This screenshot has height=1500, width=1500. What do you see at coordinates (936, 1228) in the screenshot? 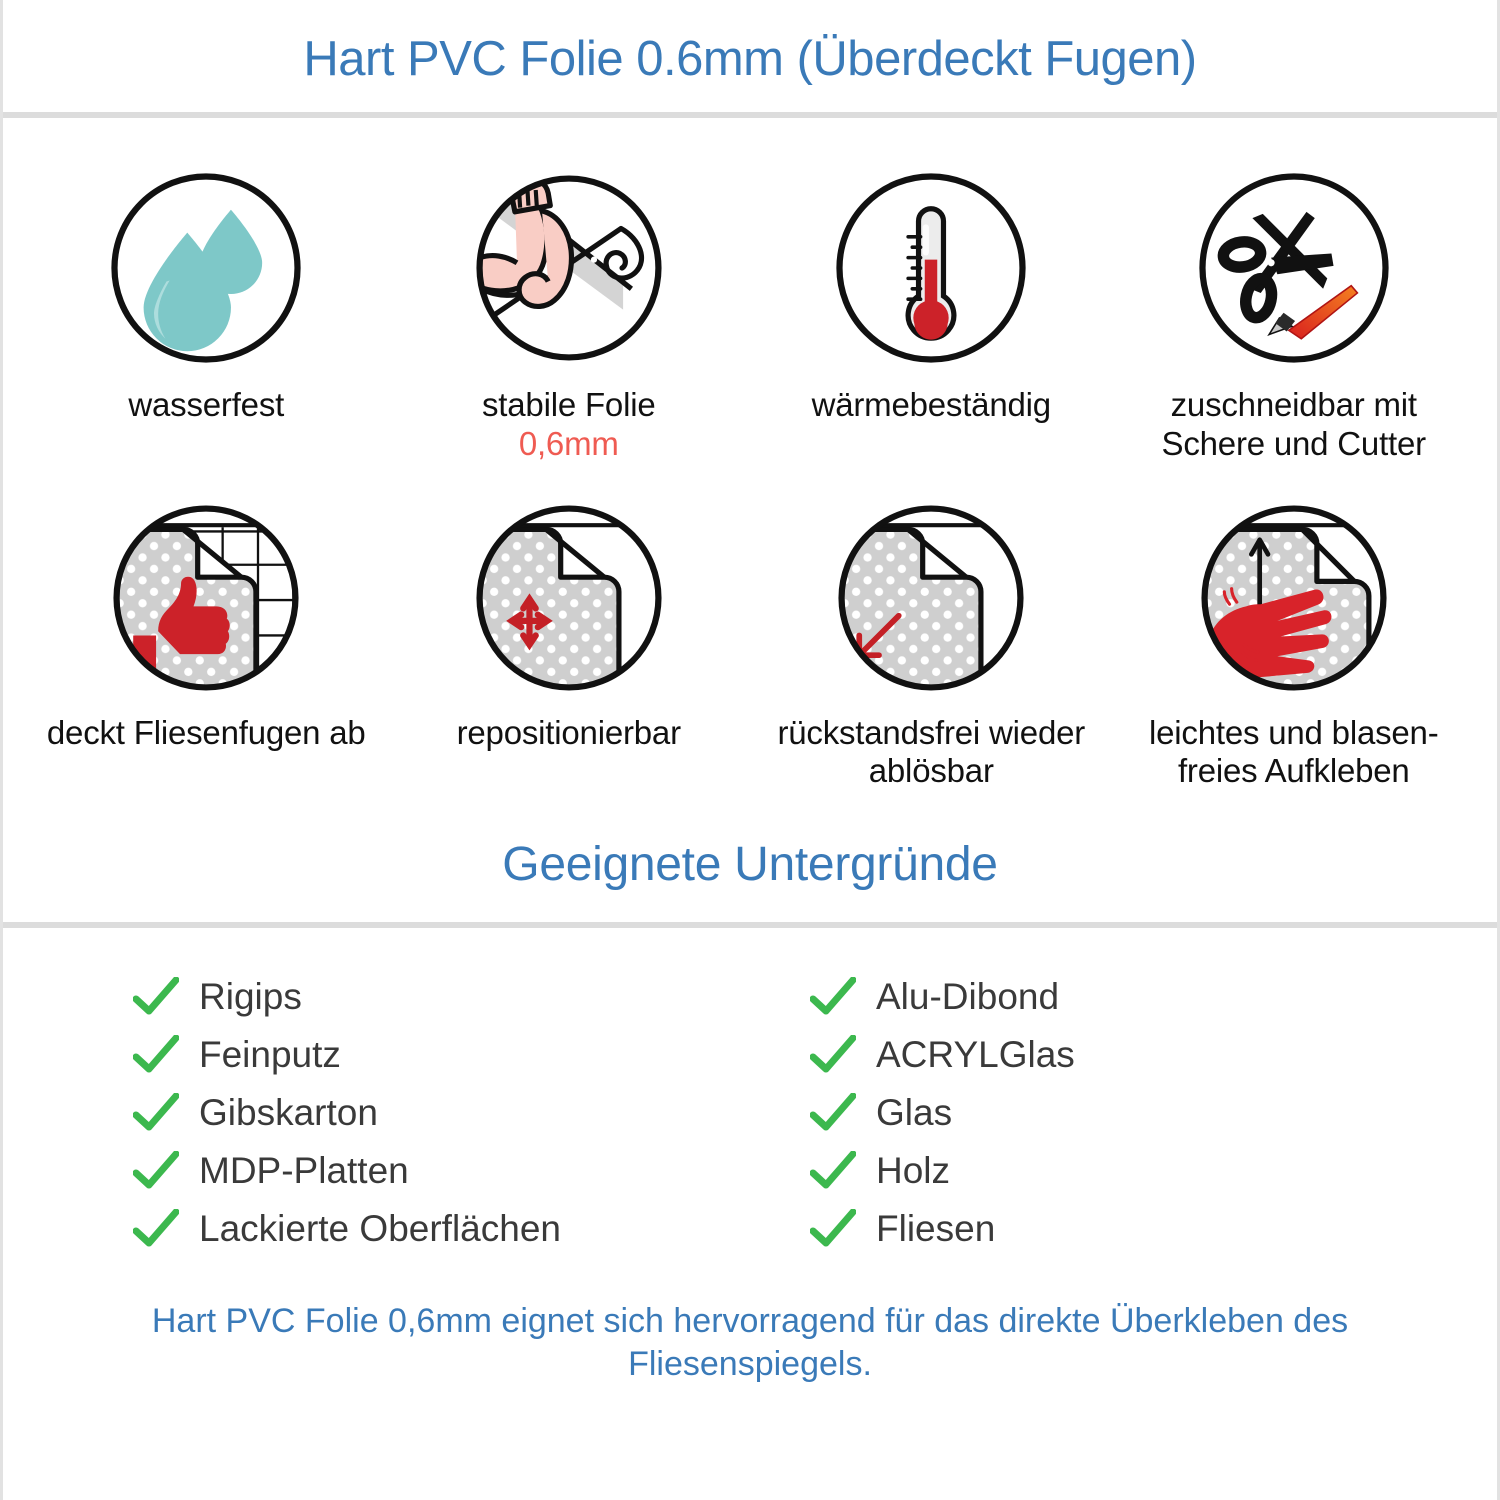
I see `list-item-label: Fliesen` at bounding box center [936, 1228].